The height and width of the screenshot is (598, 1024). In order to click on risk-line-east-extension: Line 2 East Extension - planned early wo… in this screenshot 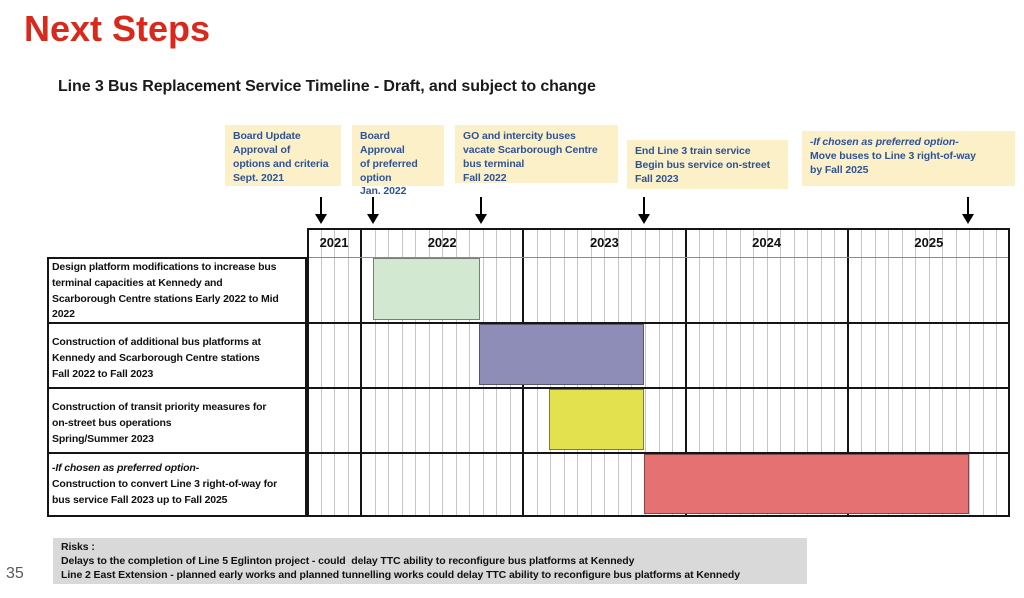, I will do `click(400, 574)`.